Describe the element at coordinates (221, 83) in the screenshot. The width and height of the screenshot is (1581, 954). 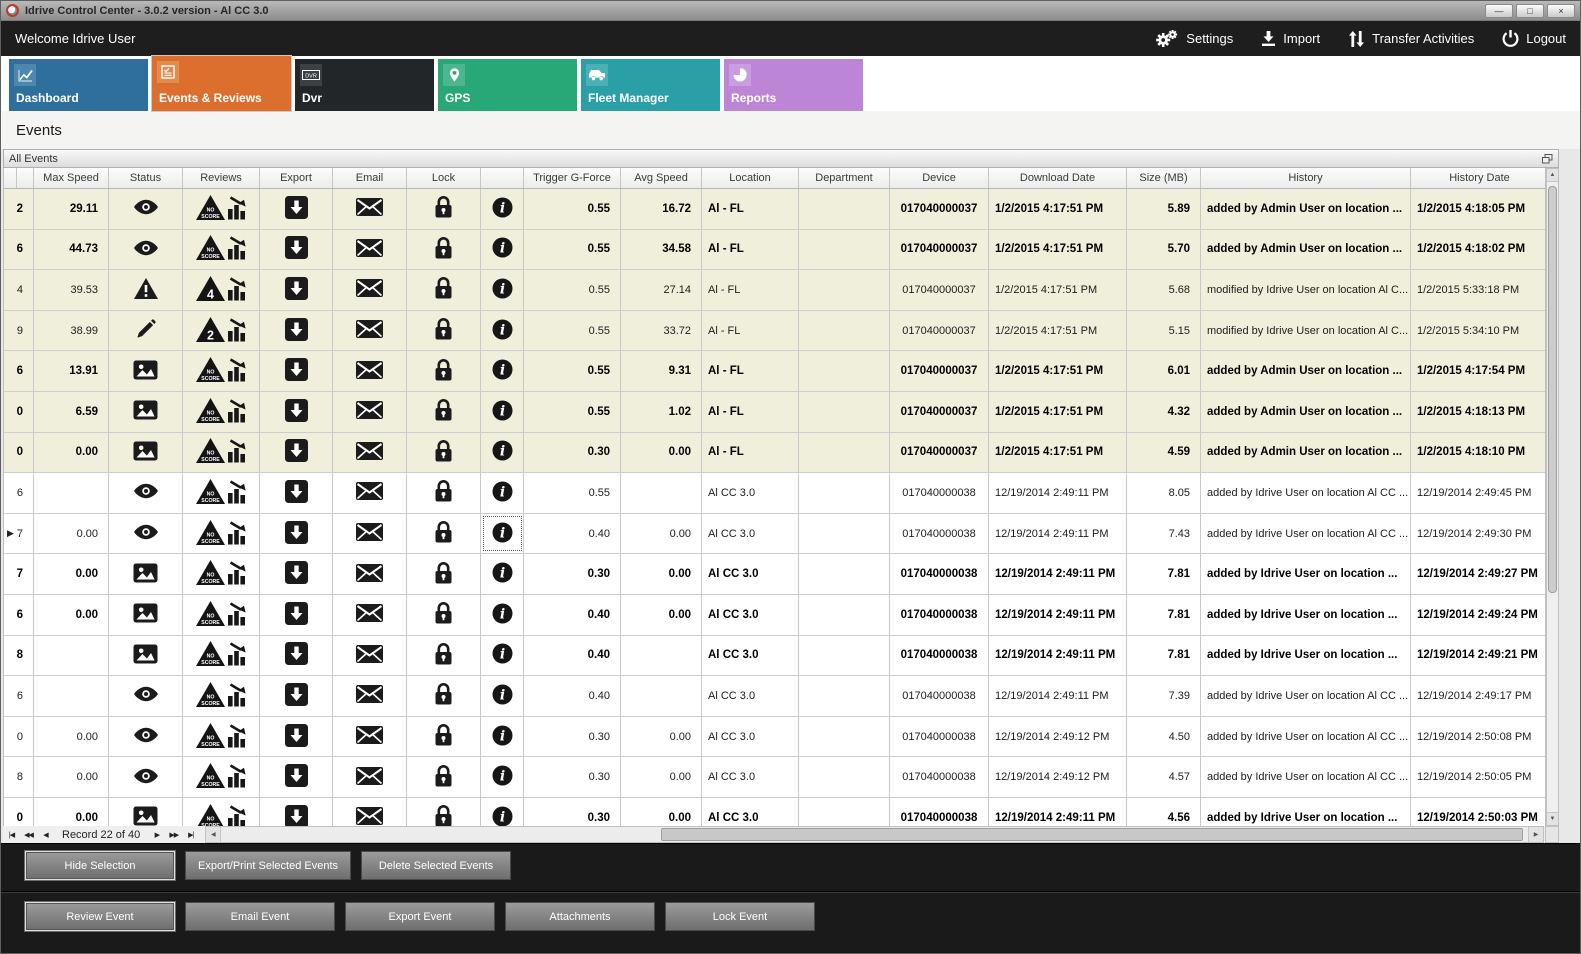
I see `tab-events-reviews: Events & Reviews` at that location.